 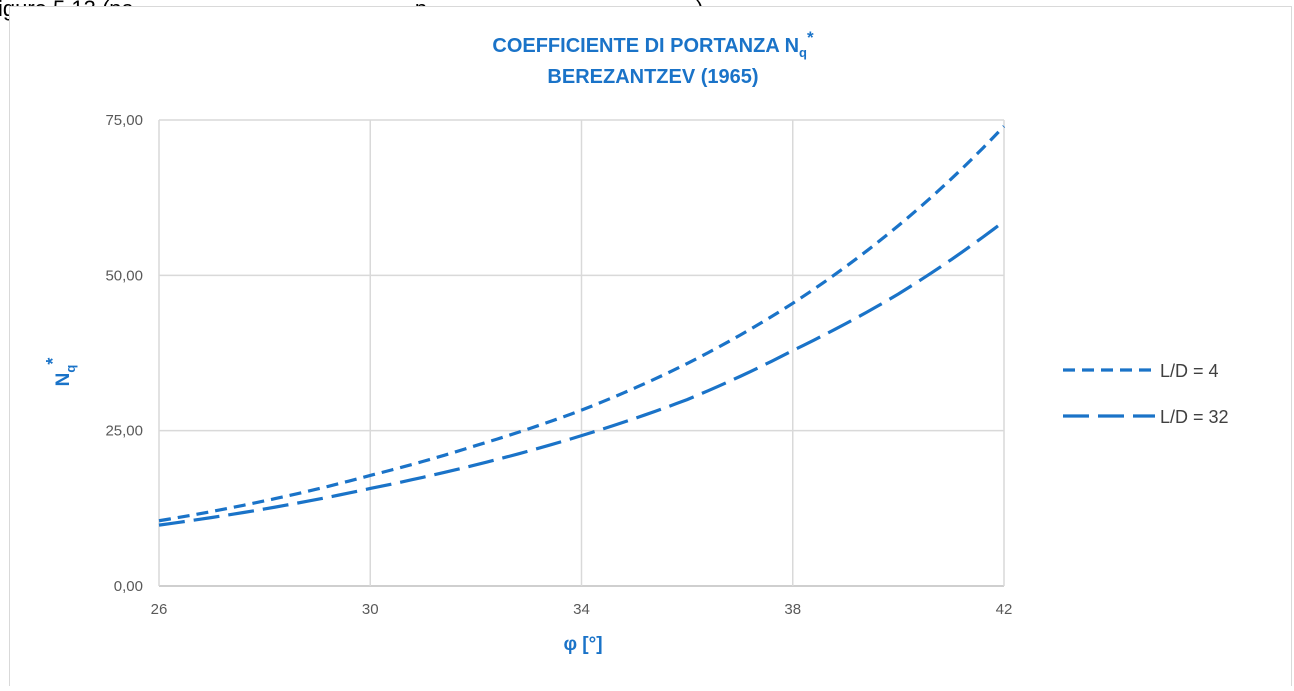 What do you see at coordinates (653, 44) in the screenshot?
I see `chart-title-line1: COEFFICIENTE DI PORTANZA Nq*` at bounding box center [653, 44].